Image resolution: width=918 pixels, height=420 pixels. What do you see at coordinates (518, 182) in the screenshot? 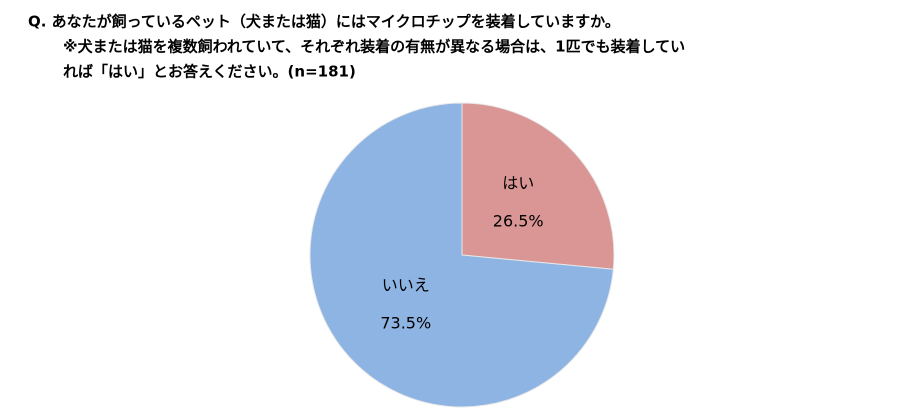
I see `slice-label: はい` at bounding box center [518, 182].